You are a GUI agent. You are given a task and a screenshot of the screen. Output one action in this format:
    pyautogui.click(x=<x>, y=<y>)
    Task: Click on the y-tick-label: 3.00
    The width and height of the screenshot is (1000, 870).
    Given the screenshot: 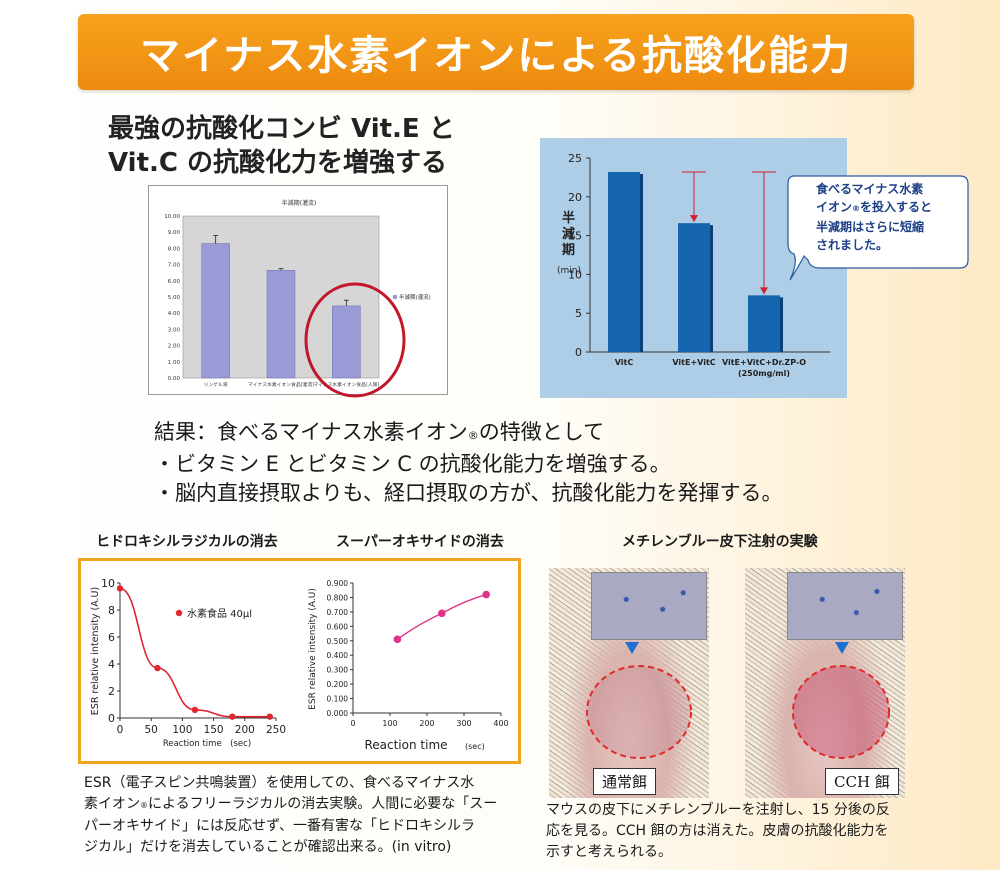 What is the action you would take?
    pyautogui.click(x=174, y=330)
    